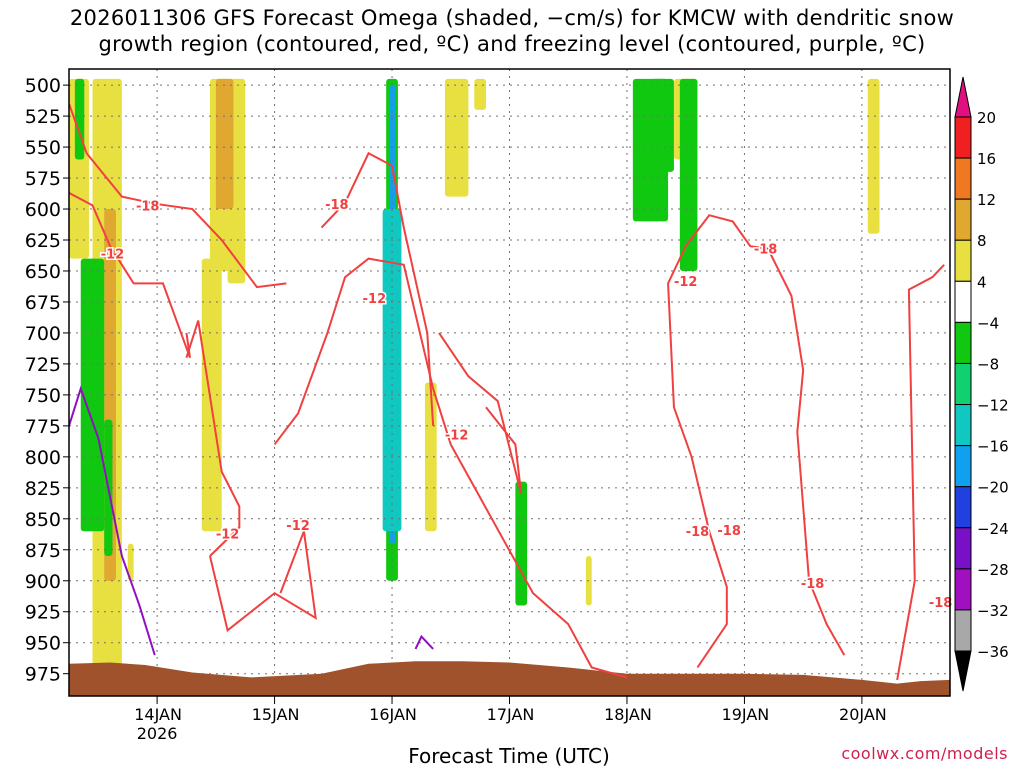  Describe the element at coordinates (729, 531) in the screenshot. I see `dgz-label-9: -18` at that location.